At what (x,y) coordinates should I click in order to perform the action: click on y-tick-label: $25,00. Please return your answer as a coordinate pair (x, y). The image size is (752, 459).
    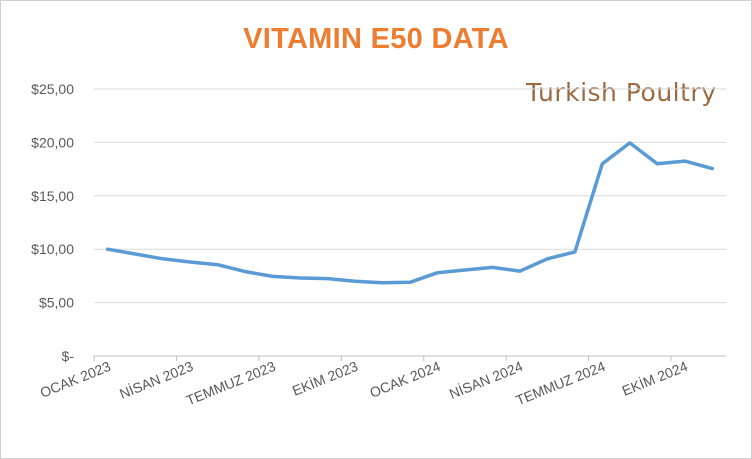
    Looking at the image, I should click on (52, 89).